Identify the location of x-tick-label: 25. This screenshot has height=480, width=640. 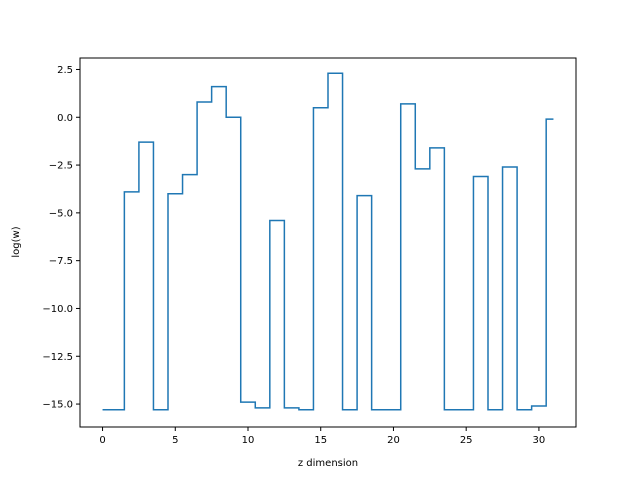
(466, 440).